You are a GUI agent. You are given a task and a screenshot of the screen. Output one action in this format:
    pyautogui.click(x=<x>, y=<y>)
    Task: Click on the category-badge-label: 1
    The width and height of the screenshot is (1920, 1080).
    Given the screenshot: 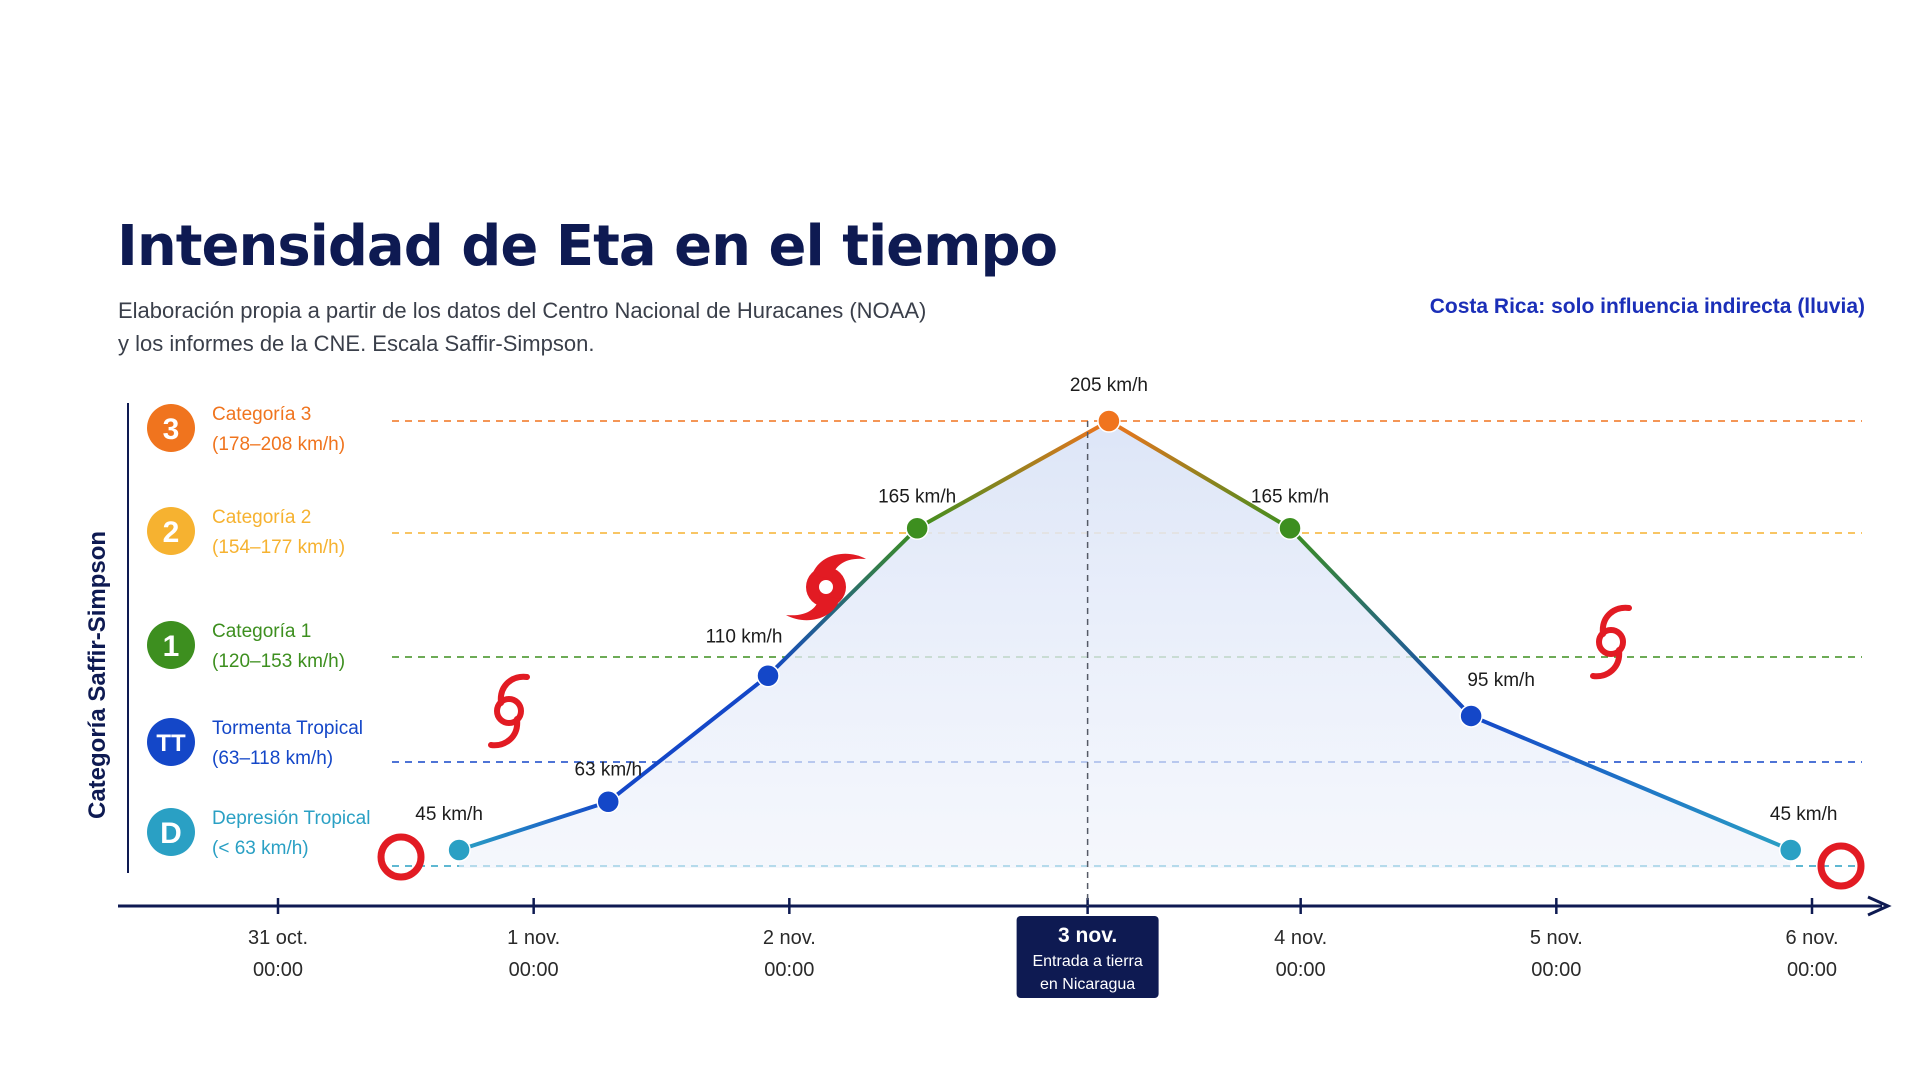 What is the action you would take?
    pyautogui.click(x=171, y=646)
    